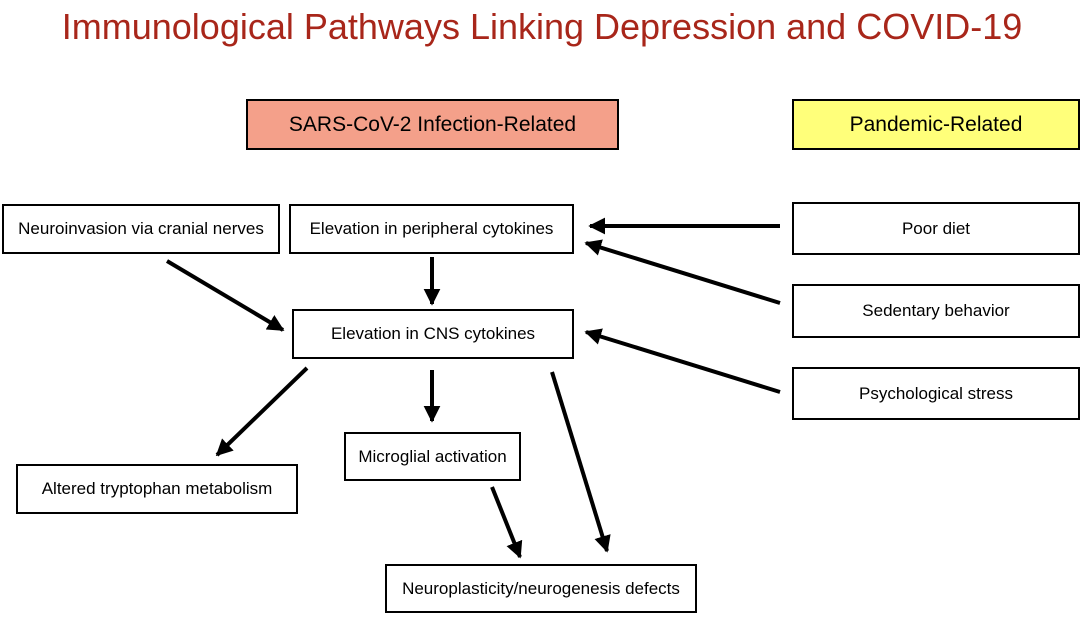 This screenshot has height=617, width=1084. Describe the element at coordinates (506, 522) in the screenshot. I see `arrow-microglial-to-neuroplasticity` at that location.